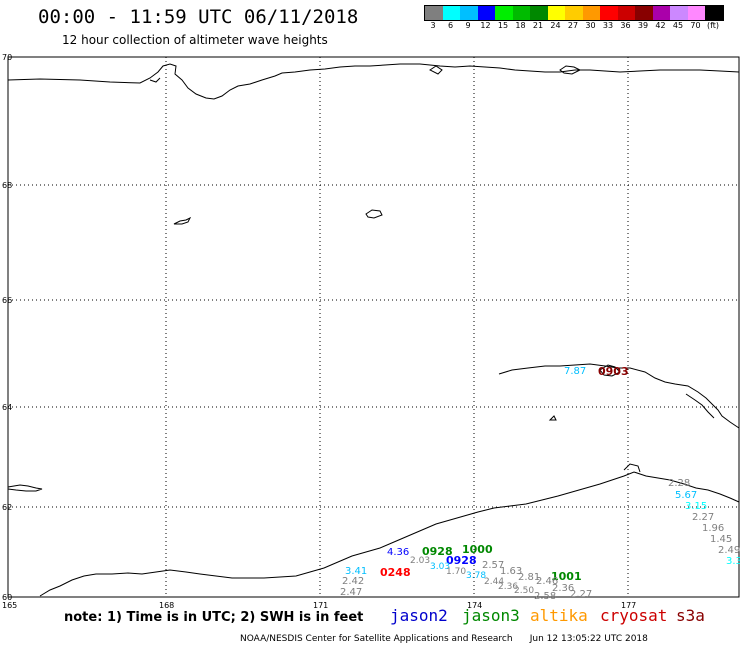 Image resolution: width=740 pixels, height=650 pixels. I want to click on longitude-labels: 165 168 171 174 177, so click(319, 605).